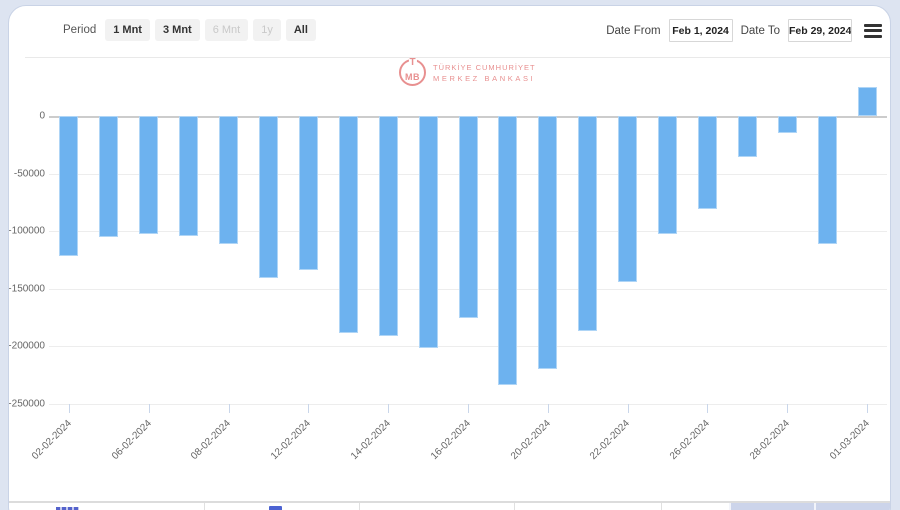 This screenshot has height=510, width=900. I want to click on period-label: Period, so click(80, 30).